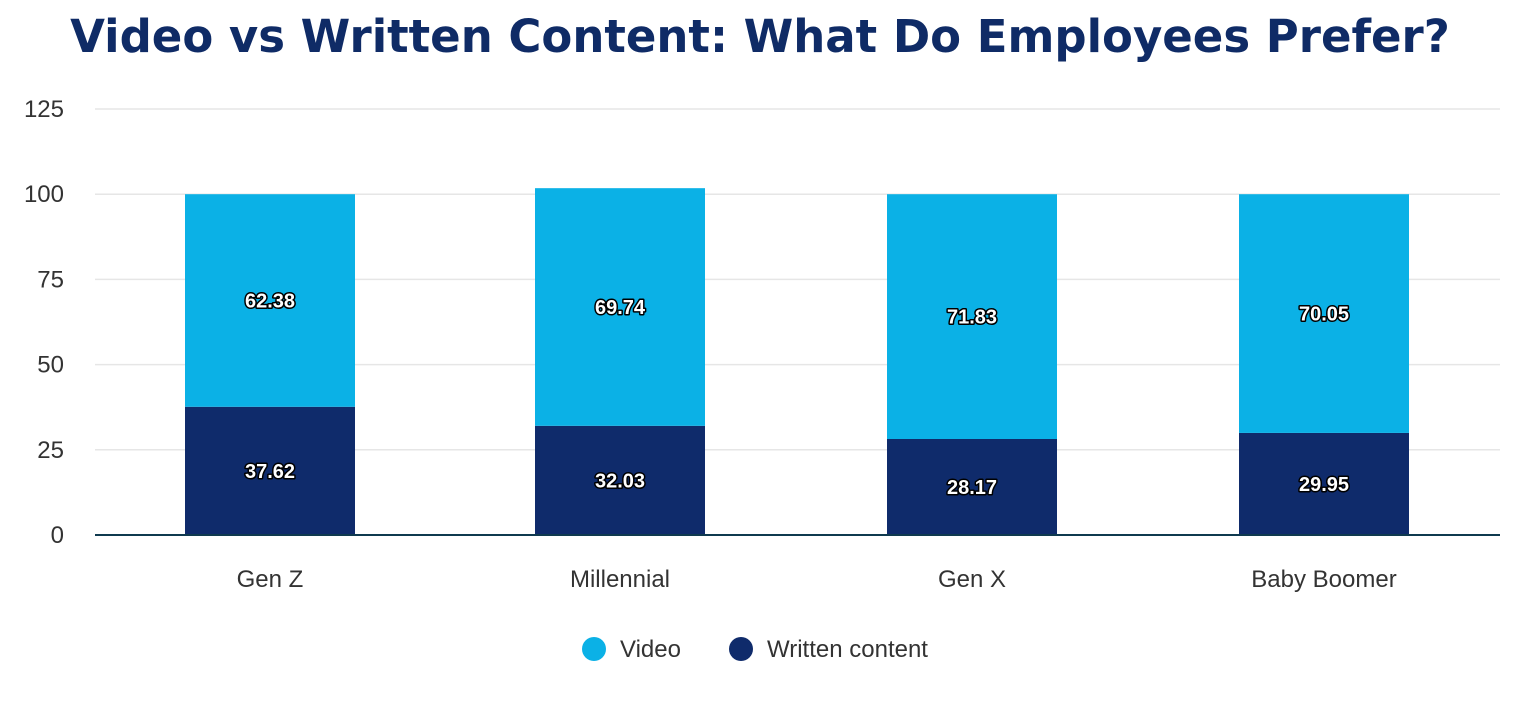 The width and height of the screenshot is (1520, 711). Describe the element at coordinates (50, 450) in the screenshot. I see `y-tick-label: 25` at that location.